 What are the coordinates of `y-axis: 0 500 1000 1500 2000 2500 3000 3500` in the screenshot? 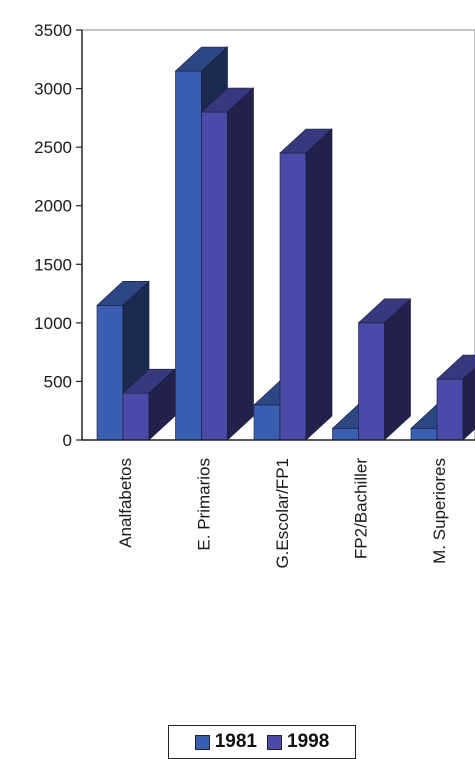 It's located at (58, 235).